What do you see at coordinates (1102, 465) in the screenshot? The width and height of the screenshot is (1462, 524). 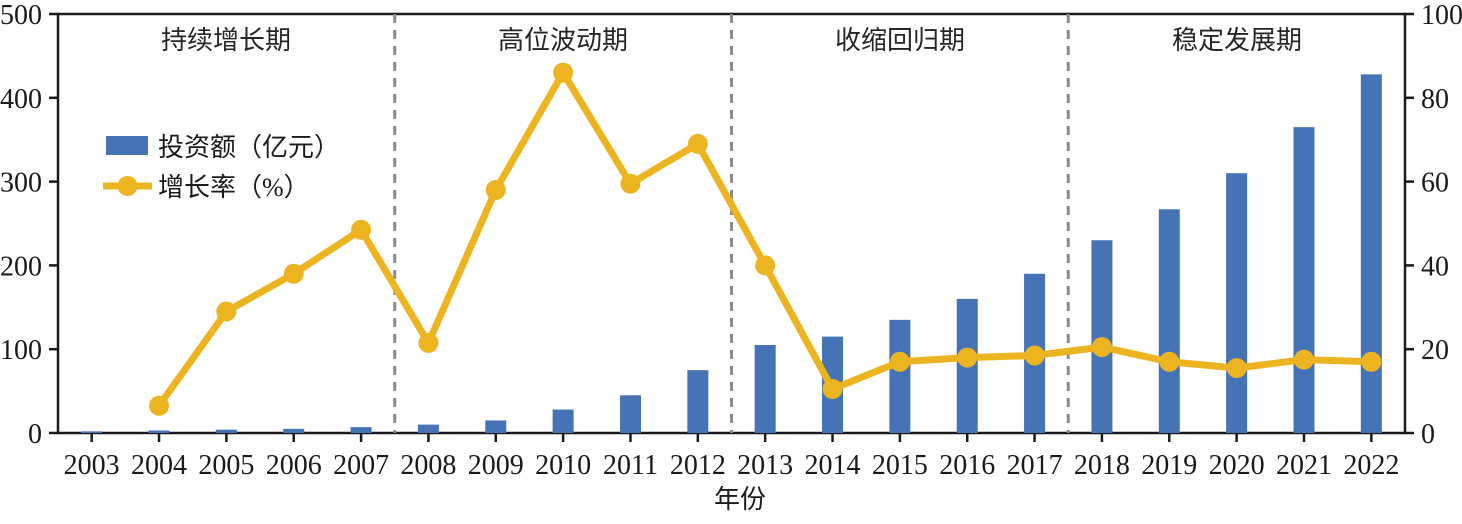 I see `year-label-2018: 2018` at bounding box center [1102, 465].